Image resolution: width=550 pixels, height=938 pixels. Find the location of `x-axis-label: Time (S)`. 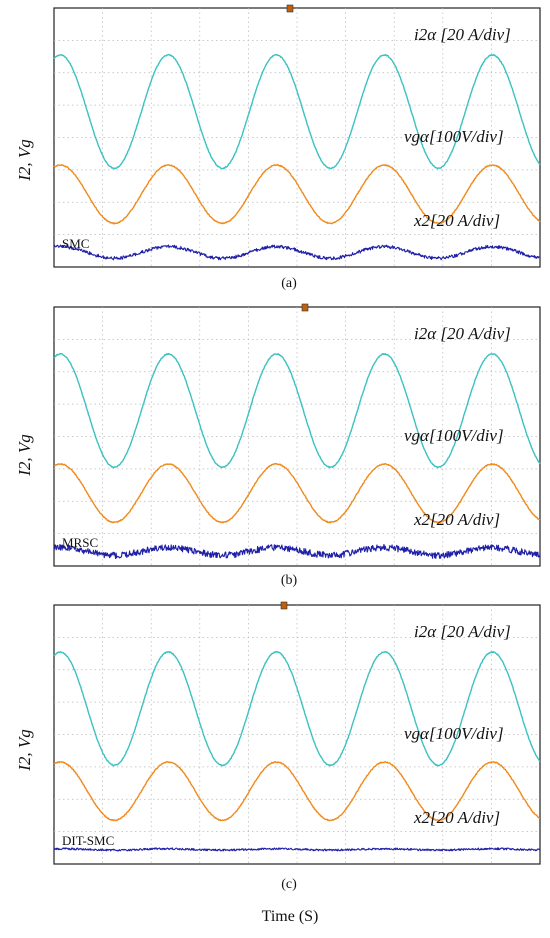

x-axis-label: Time (S) is located at coordinates (290, 916).